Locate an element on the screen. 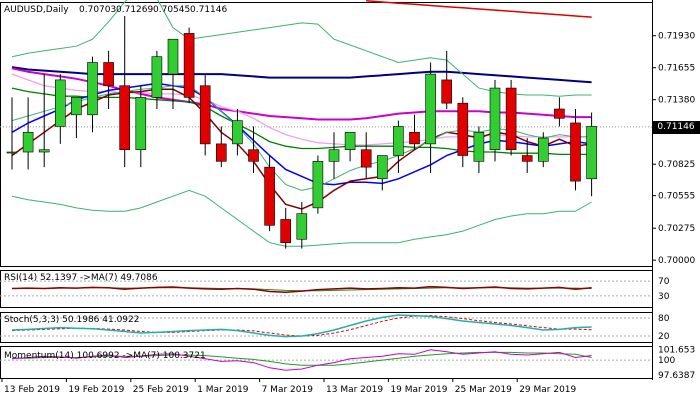 This screenshot has width=700, height=400. price-tick-label: 0.71930 is located at coordinates (676, 37).